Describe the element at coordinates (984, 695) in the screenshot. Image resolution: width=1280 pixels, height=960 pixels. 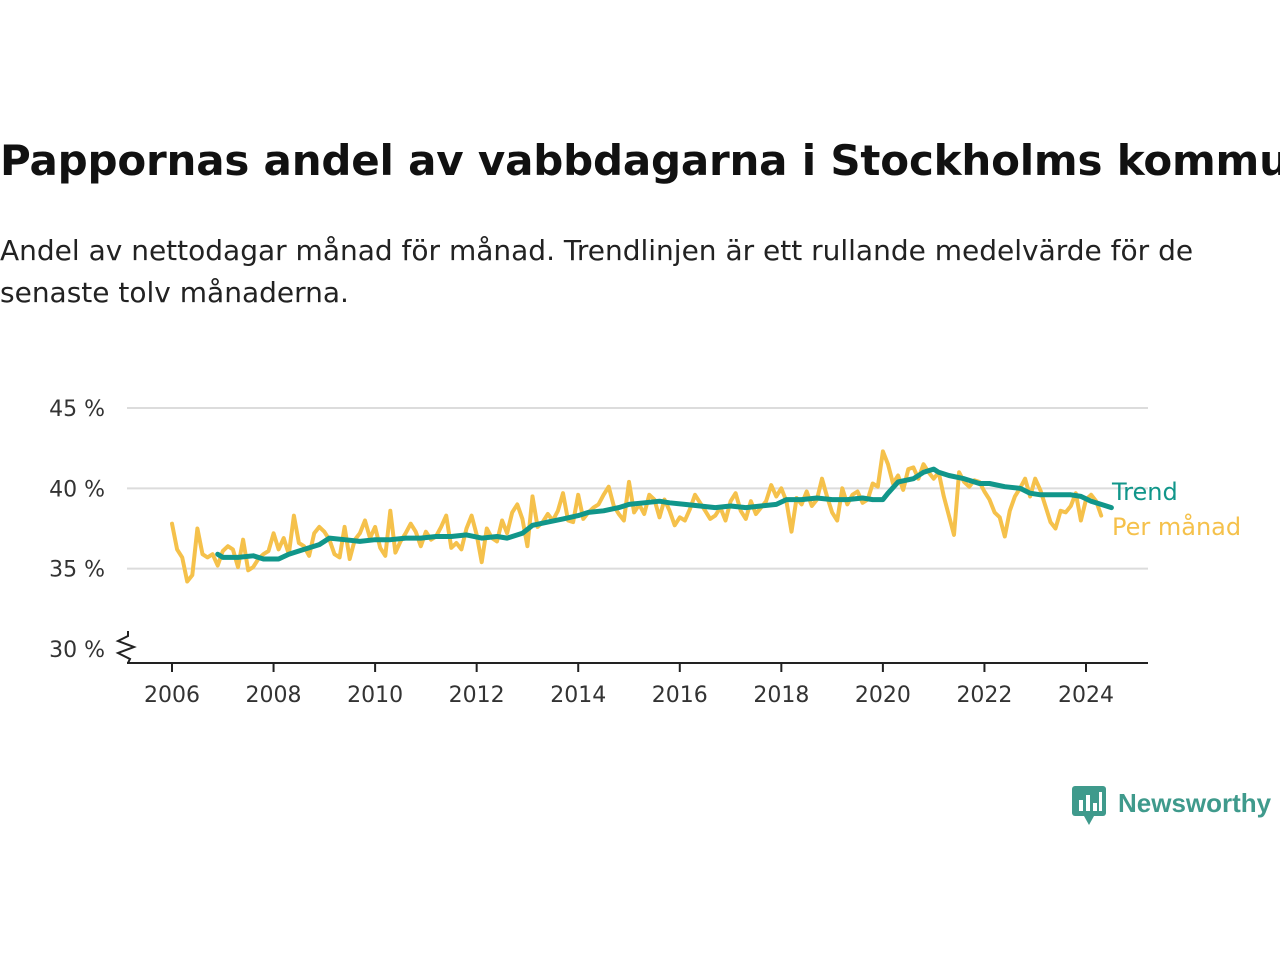
I see `x-tick-label: 2022` at that location.